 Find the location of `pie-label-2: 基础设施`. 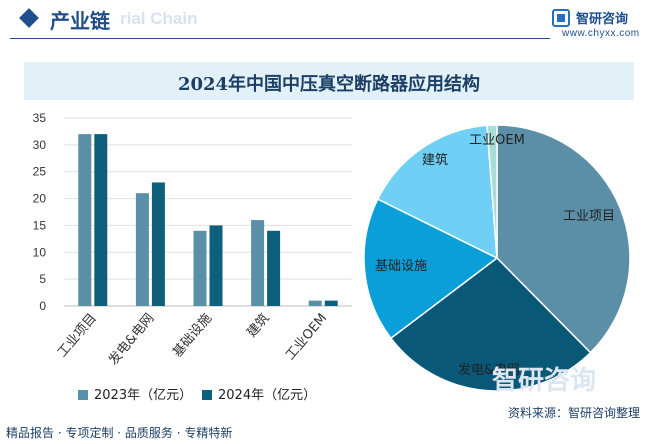

pie-label-2: 基础设施 is located at coordinates (401, 266).